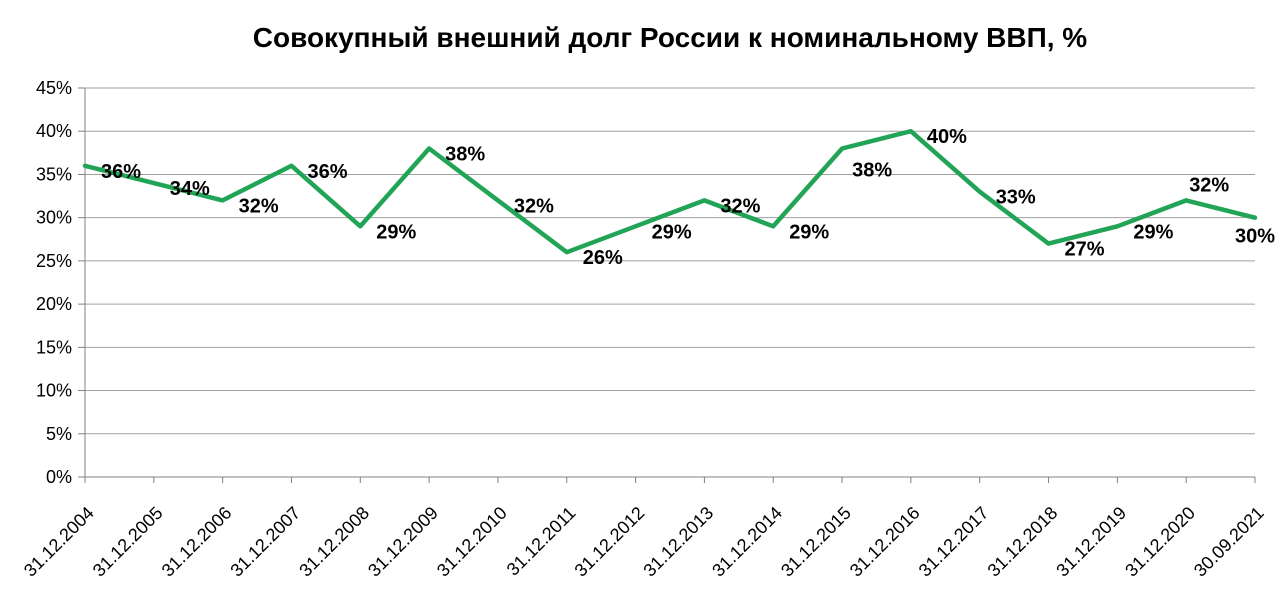 The image size is (1284, 611). What do you see at coordinates (472, 542) in the screenshot?
I see `x-axis-label: 31.12.2010` at bounding box center [472, 542].